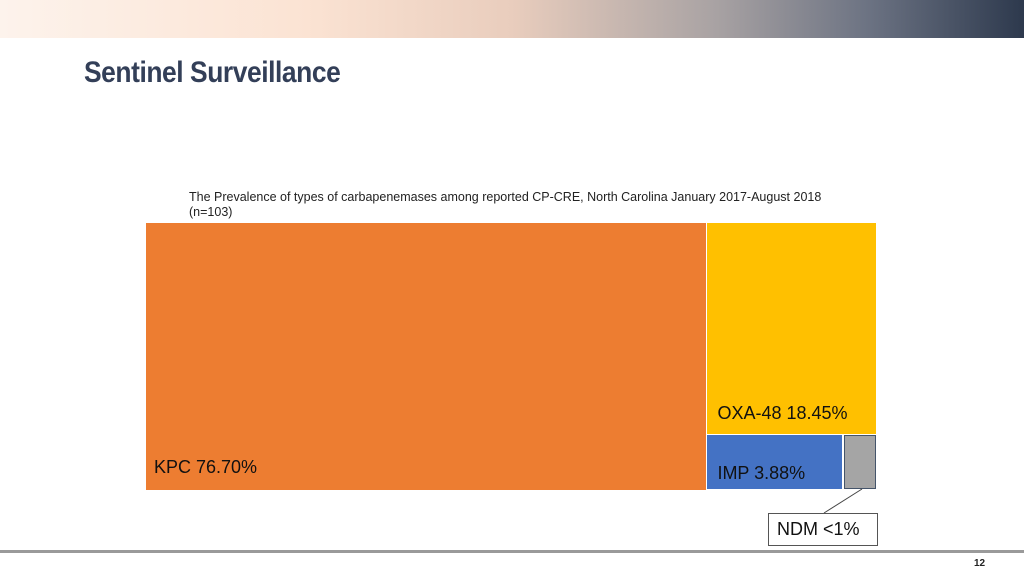  Describe the element at coordinates (823, 529) in the screenshot. I see `ndm-callout: NDM <1%` at that location.